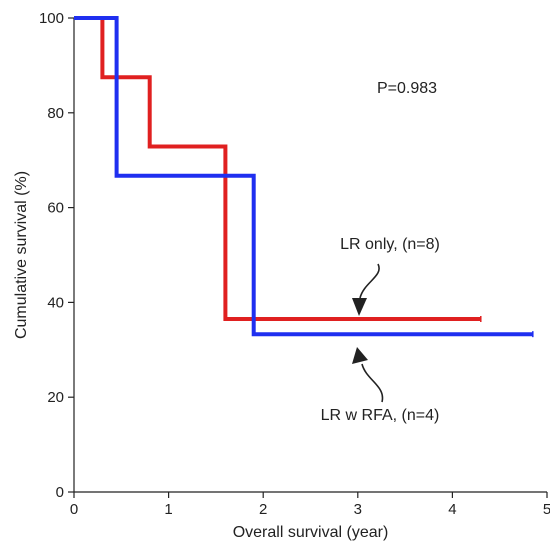  I want to click on lr-rfa-arrow-icon, so click(372, 383).